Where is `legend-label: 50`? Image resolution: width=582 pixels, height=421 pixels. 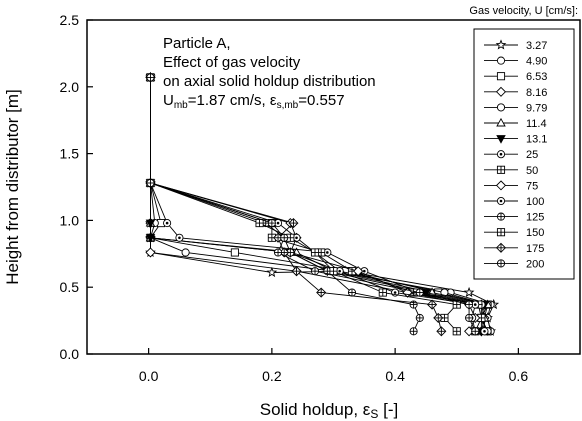 legend-label: 50 is located at coordinates (532, 171).